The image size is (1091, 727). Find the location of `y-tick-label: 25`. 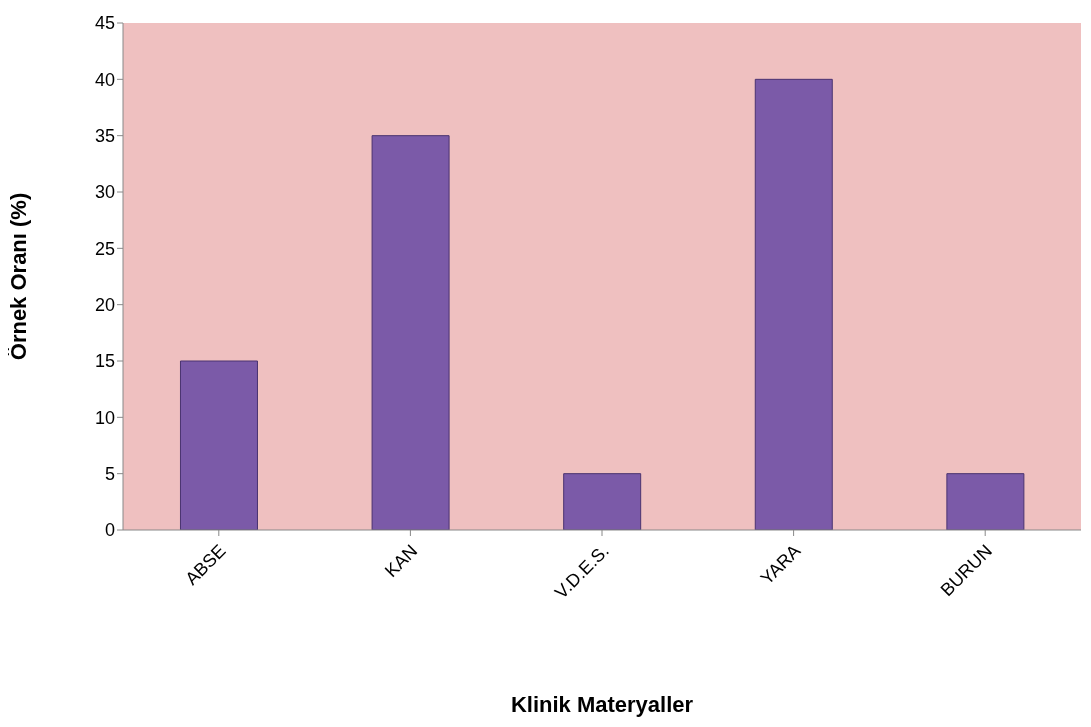

y-tick-label: 25 is located at coordinates (104, 248).